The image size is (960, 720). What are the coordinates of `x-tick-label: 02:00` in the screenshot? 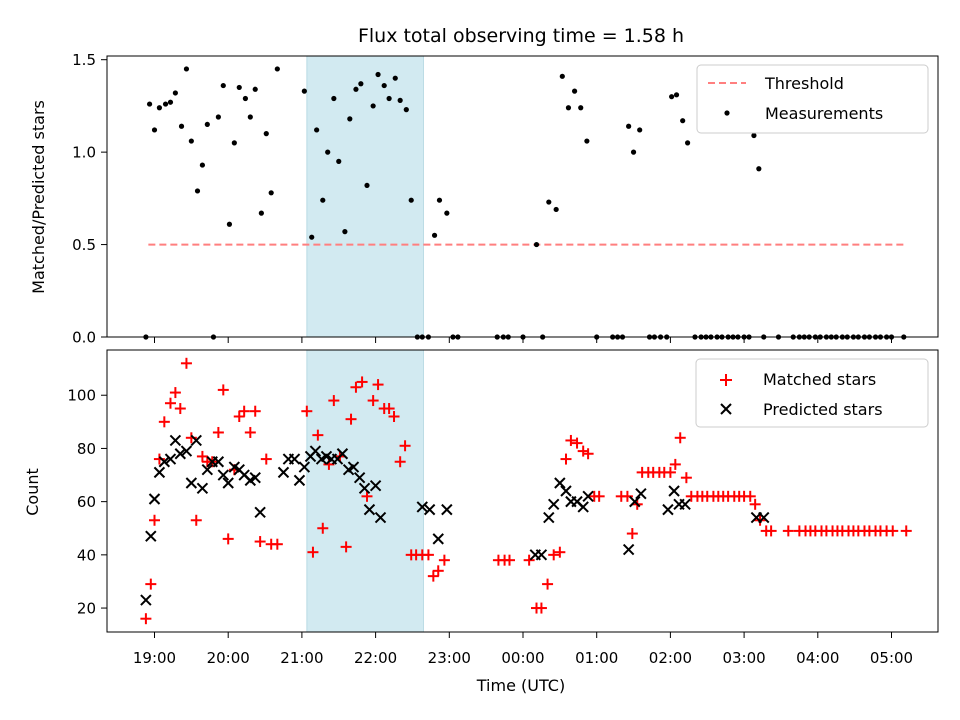 It's located at (670, 658).